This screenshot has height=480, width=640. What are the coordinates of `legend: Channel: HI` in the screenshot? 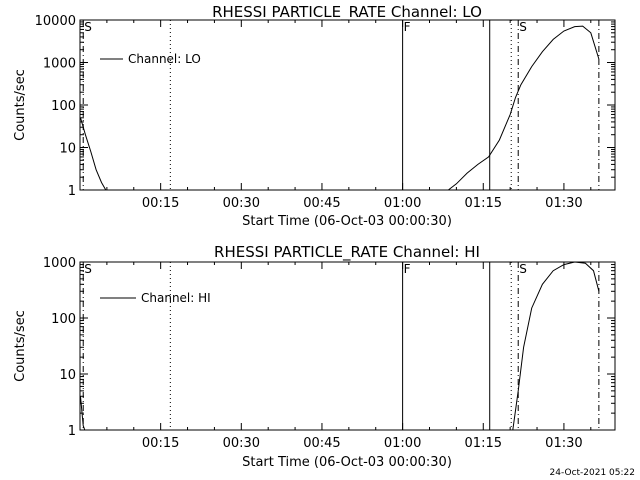 It's located at (155, 298).